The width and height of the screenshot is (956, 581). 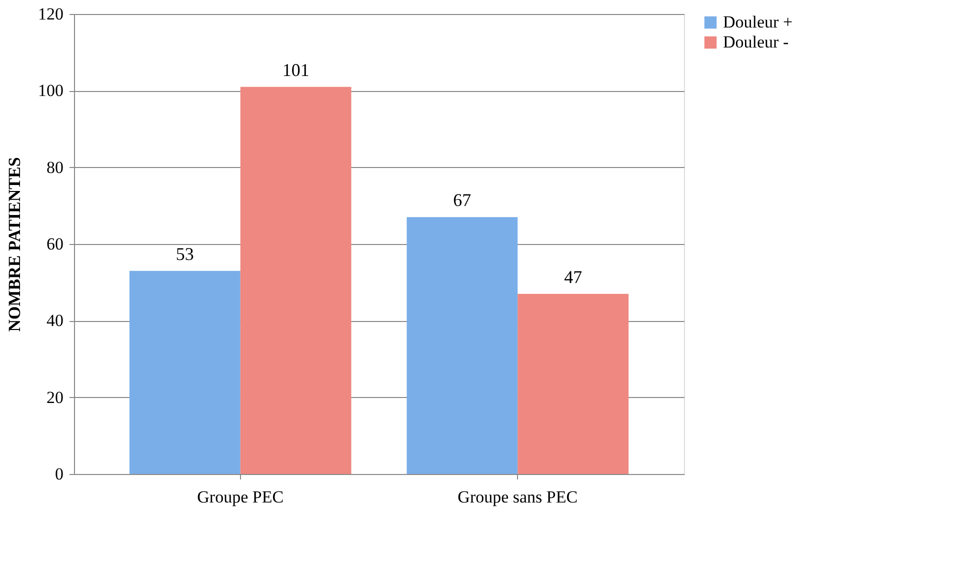 I want to click on y-tick-label: 40, so click(x=55, y=320).